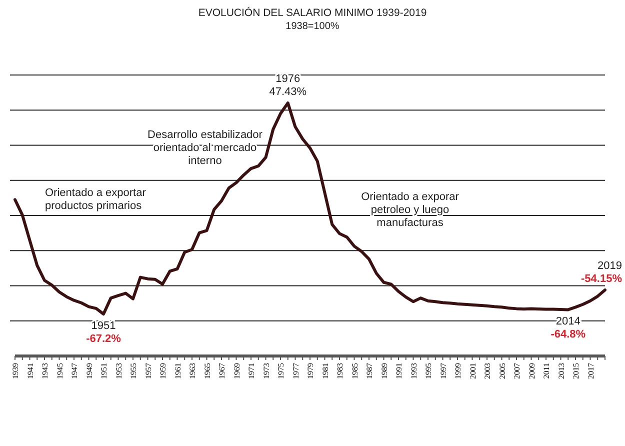 The image size is (625, 446). What do you see at coordinates (133, 371) in the screenshot?
I see `x-tick-label: 1955` at bounding box center [133, 371].